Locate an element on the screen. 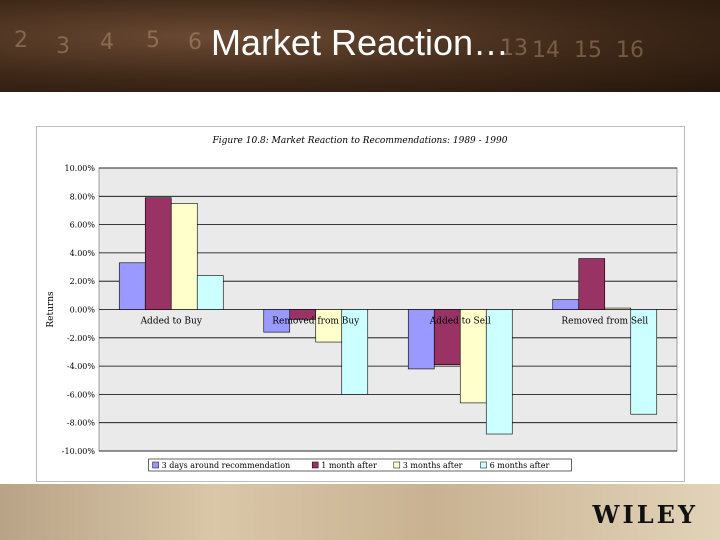 The width and height of the screenshot is (720, 540). legend-box is located at coordinates (360, 465).